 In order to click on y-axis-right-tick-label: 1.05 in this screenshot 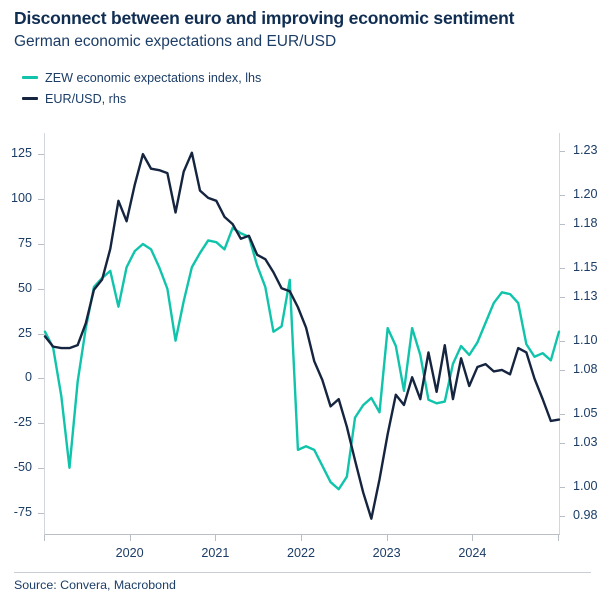, I will do `click(585, 412)`.